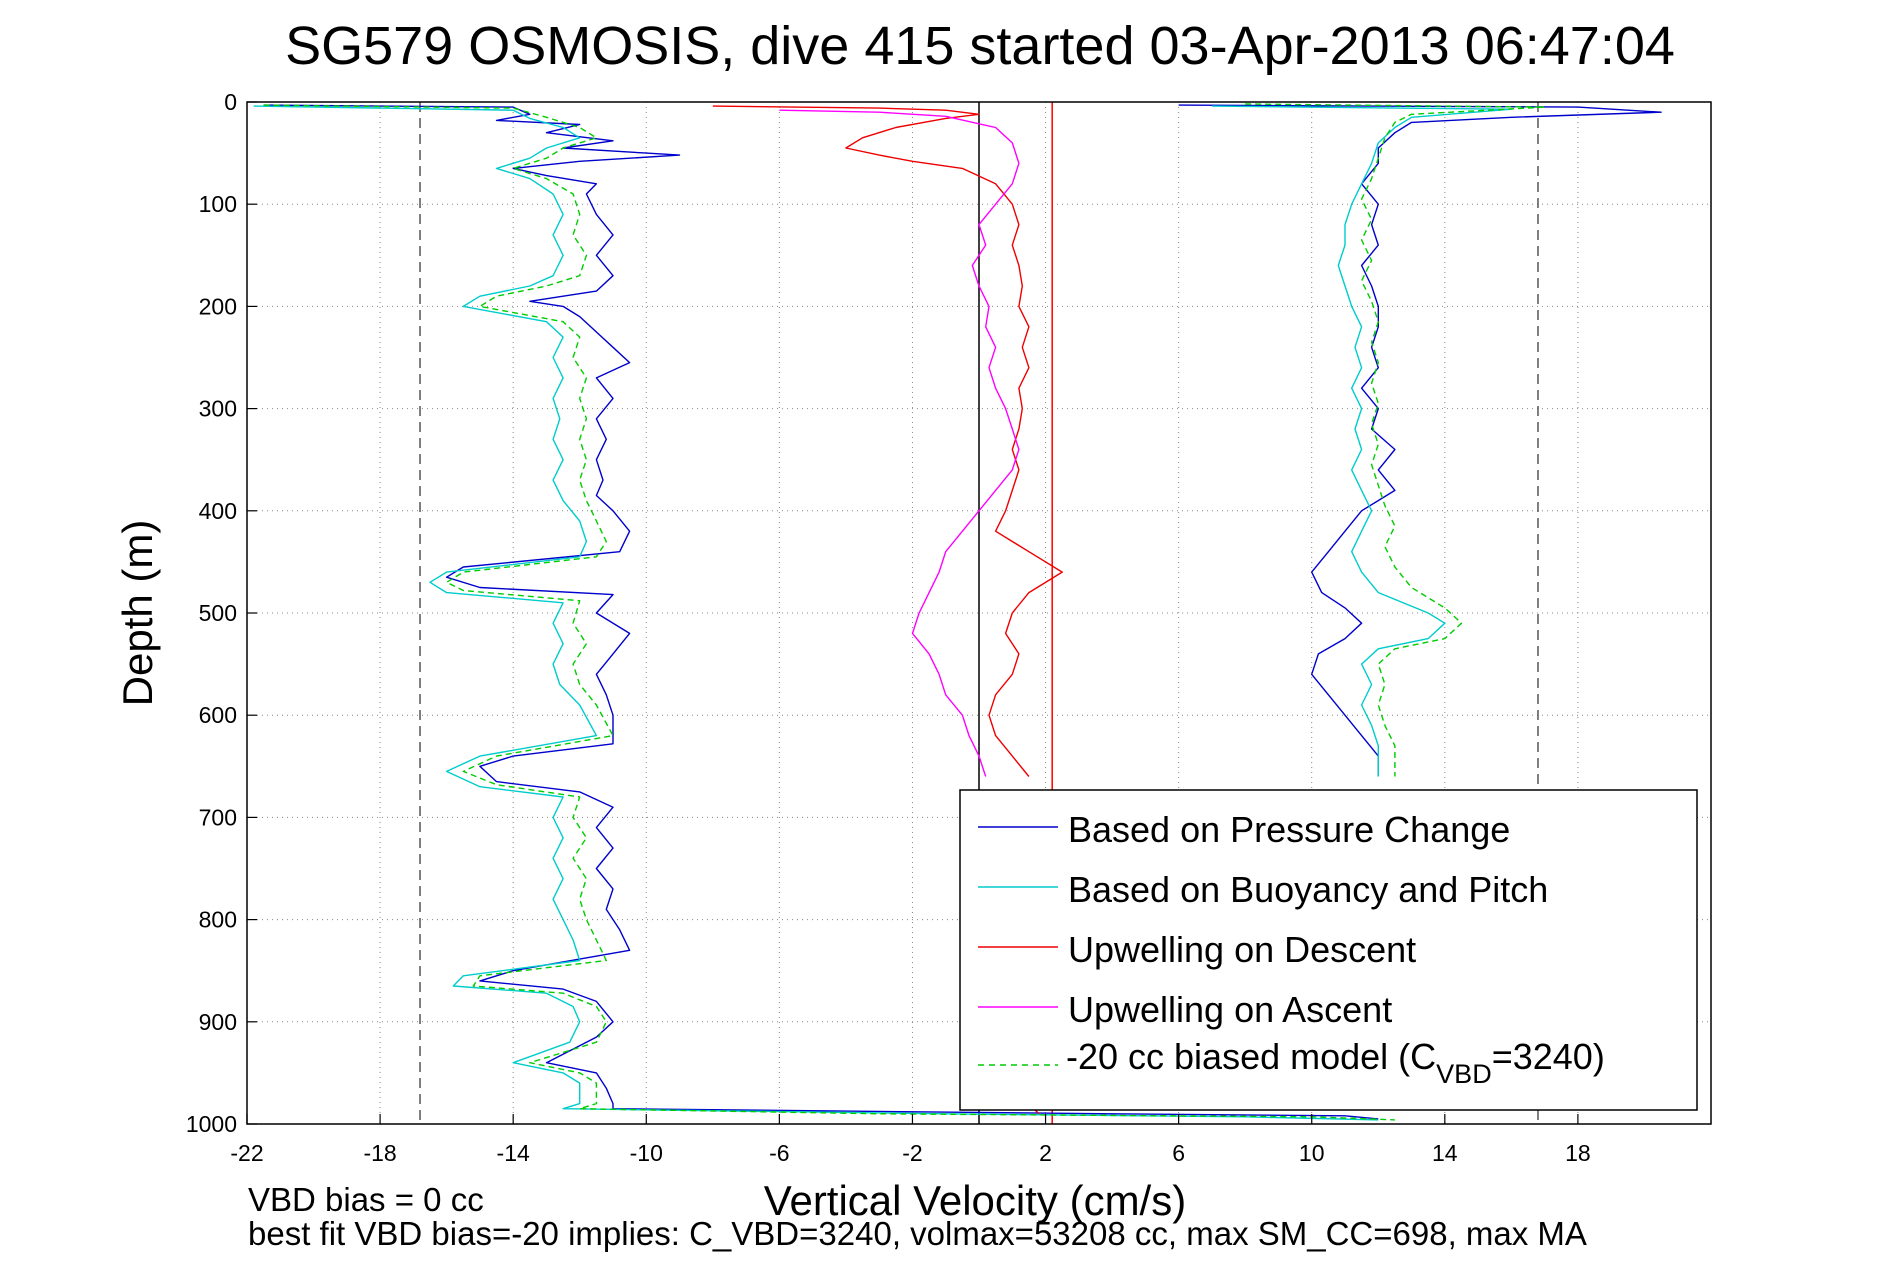 The image size is (1891, 1262). What do you see at coordinates (1578, 1153) in the screenshot?
I see `x-tick-label: 18` at bounding box center [1578, 1153].